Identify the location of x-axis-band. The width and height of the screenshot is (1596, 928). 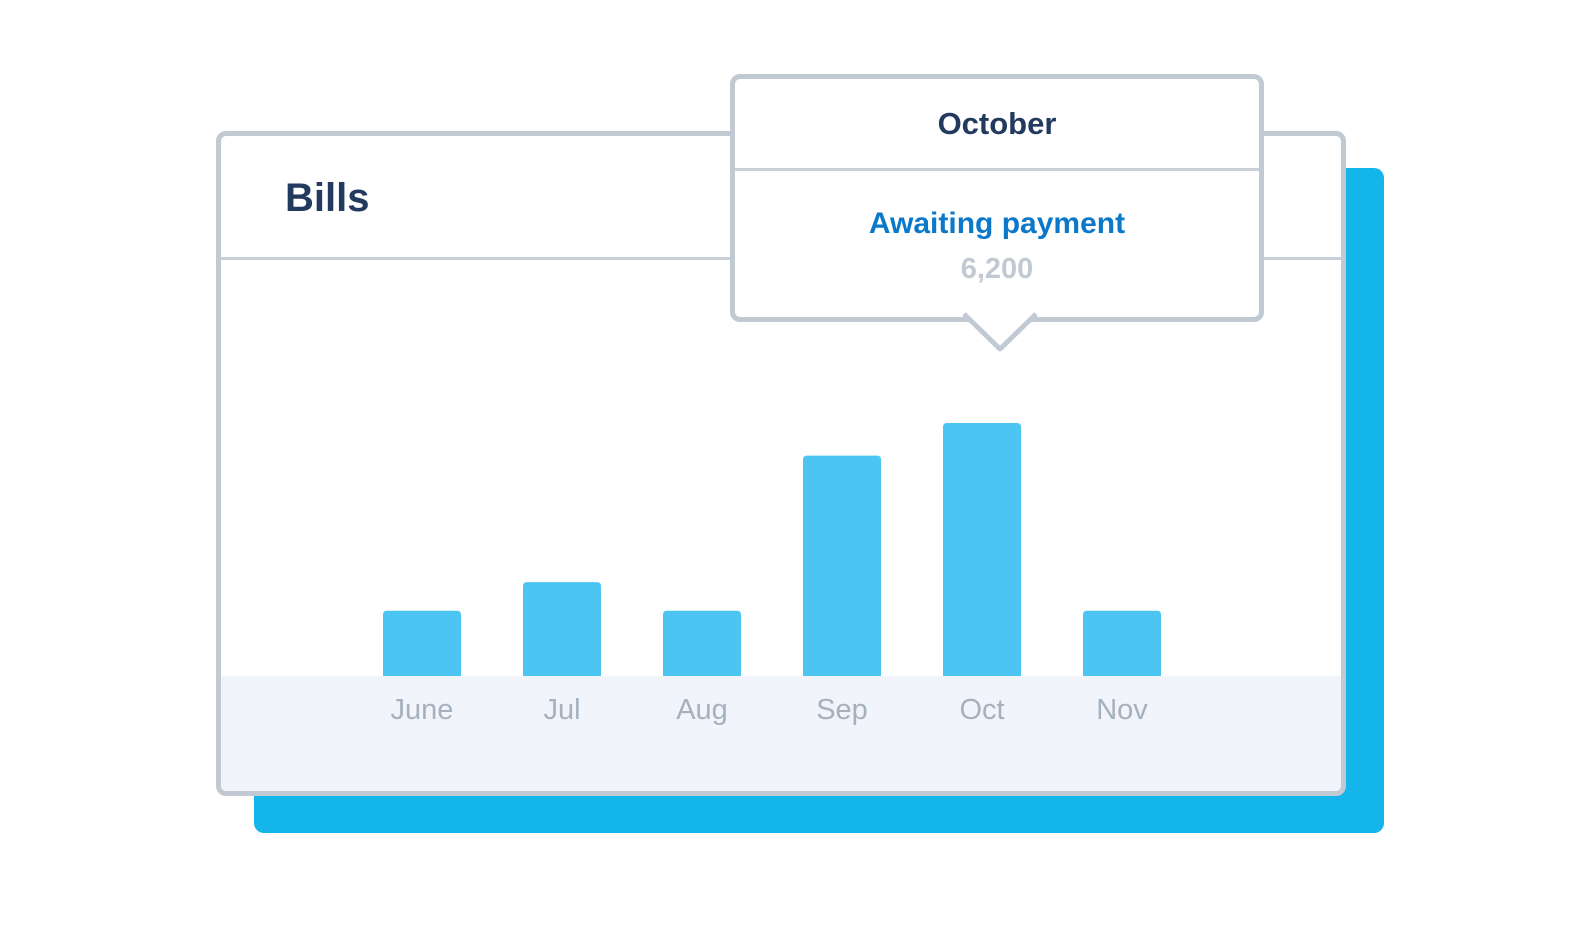
(781, 733).